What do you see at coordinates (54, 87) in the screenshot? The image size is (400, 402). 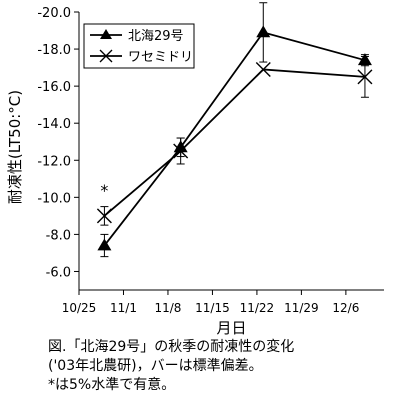 I see `y-tick-label: -16.0` at bounding box center [54, 87].